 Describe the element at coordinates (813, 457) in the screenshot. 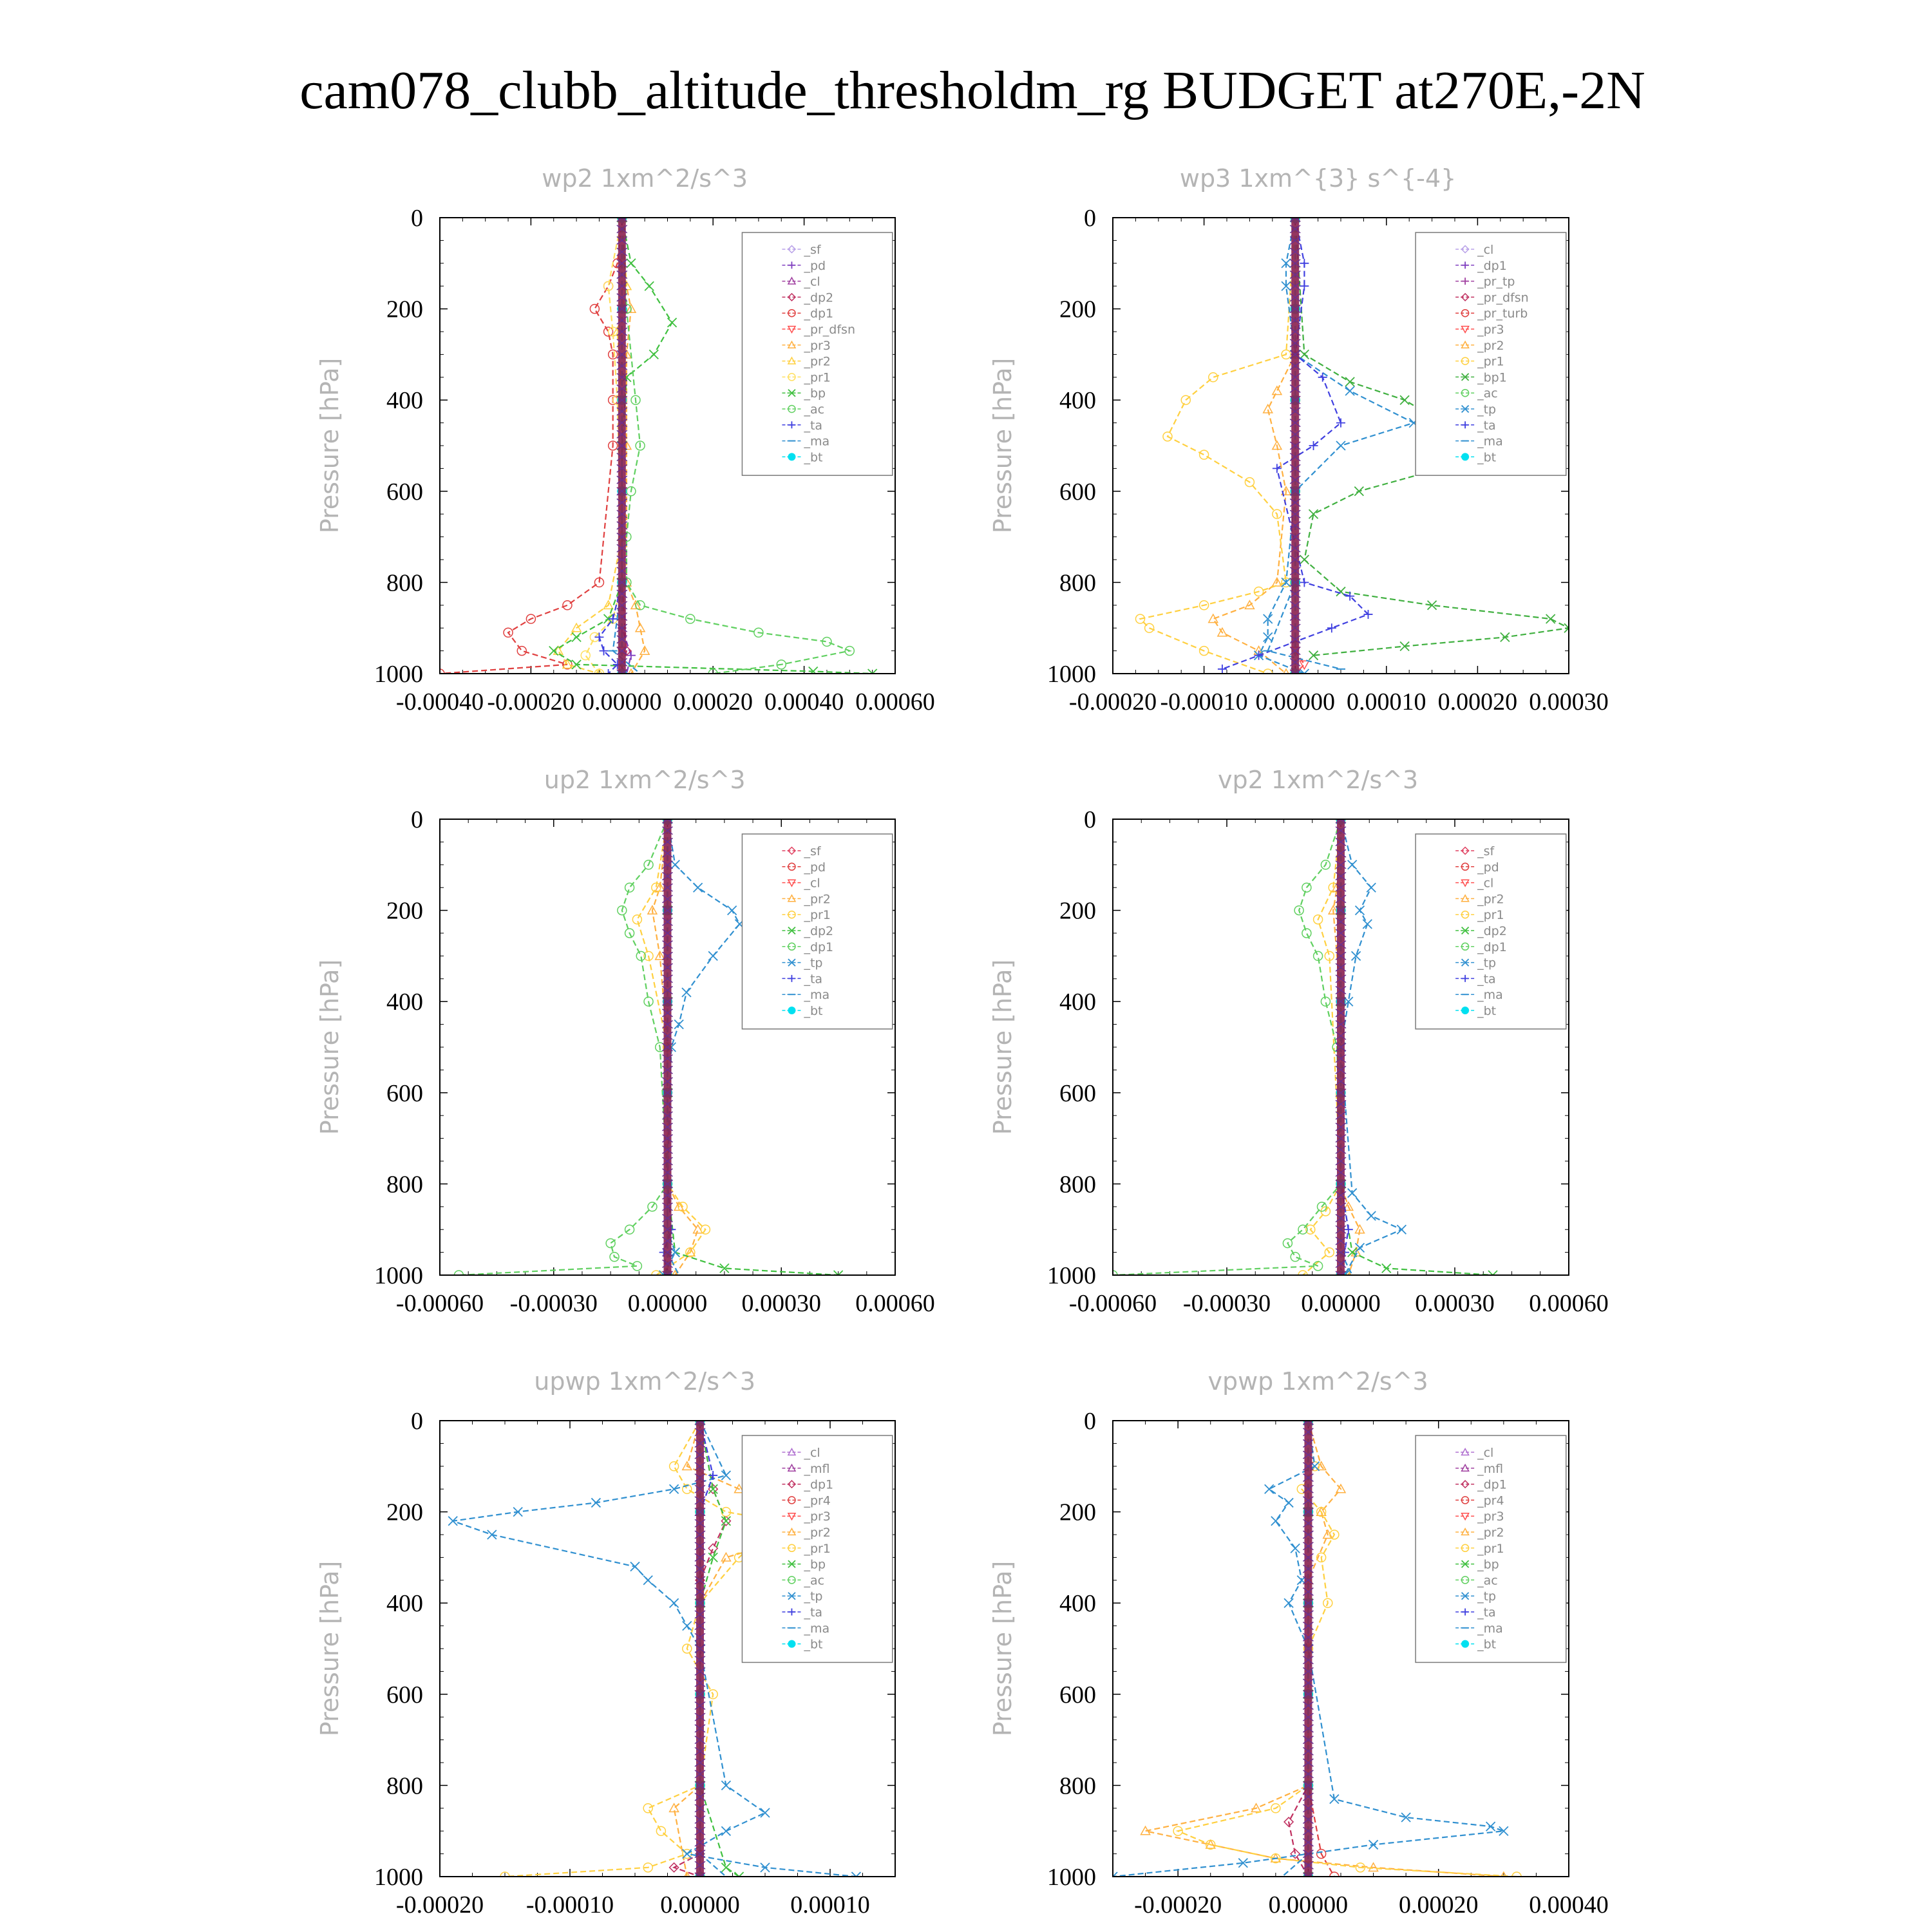

I see `legend-label: _bt` at that location.